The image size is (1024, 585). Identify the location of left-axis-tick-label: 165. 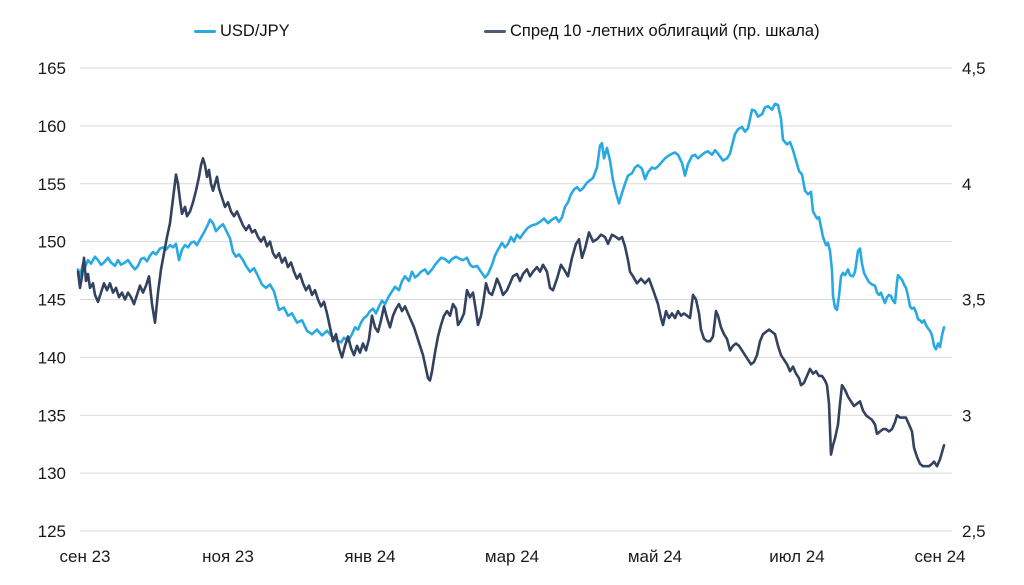
(52, 68).